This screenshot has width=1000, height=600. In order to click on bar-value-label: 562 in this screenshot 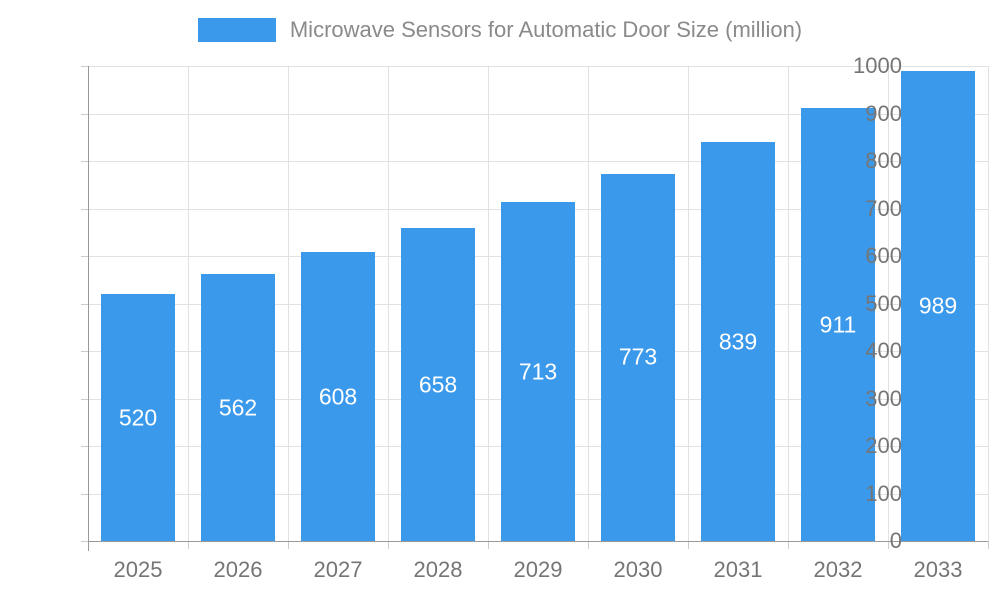, I will do `click(238, 407)`.